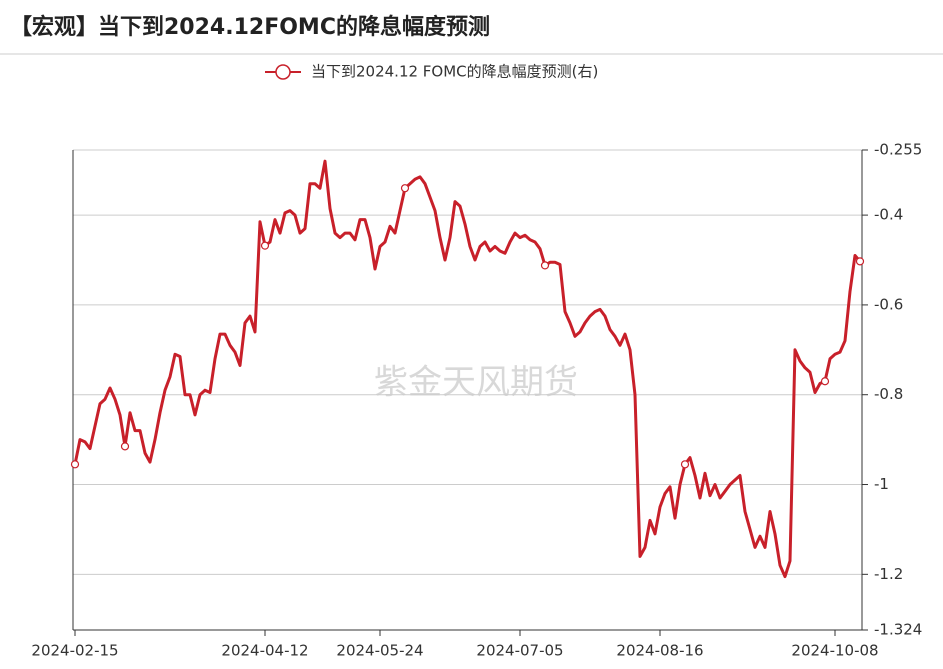 This screenshot has height=669, width=943. Describe the element at coordinates (250, 27) in the screenshot. I see `chart-title: 【宏观】当下到2024.12FOMC的降息幅度预测` at that location.